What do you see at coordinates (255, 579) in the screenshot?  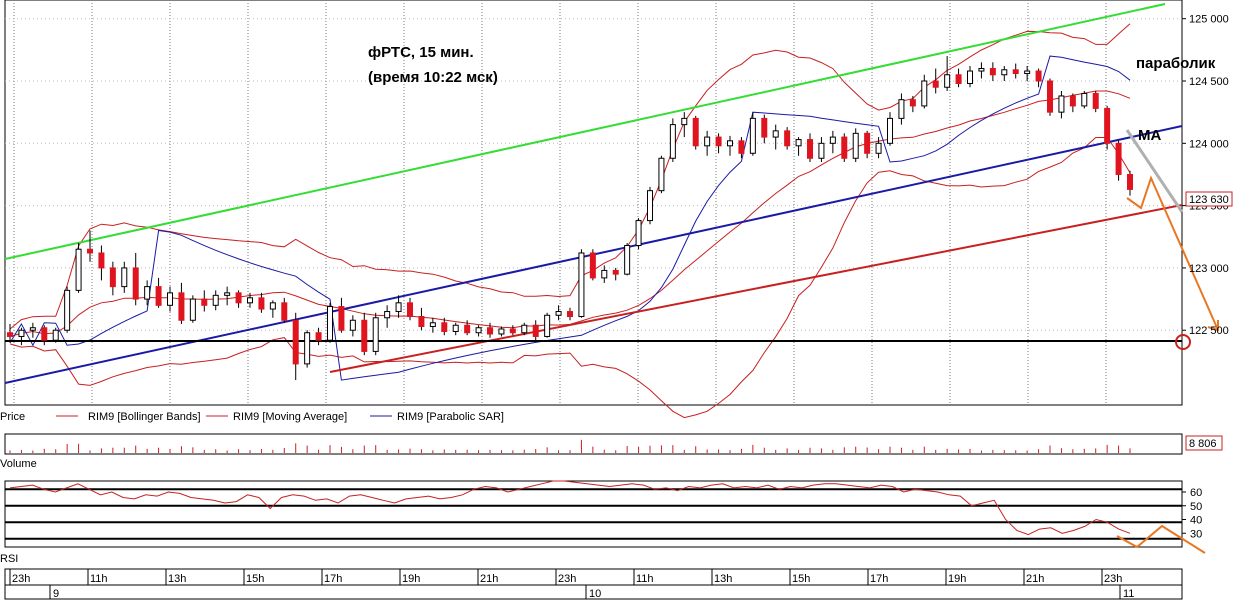 I see `time-label-3: 15h` at bounding box center [255, 579].